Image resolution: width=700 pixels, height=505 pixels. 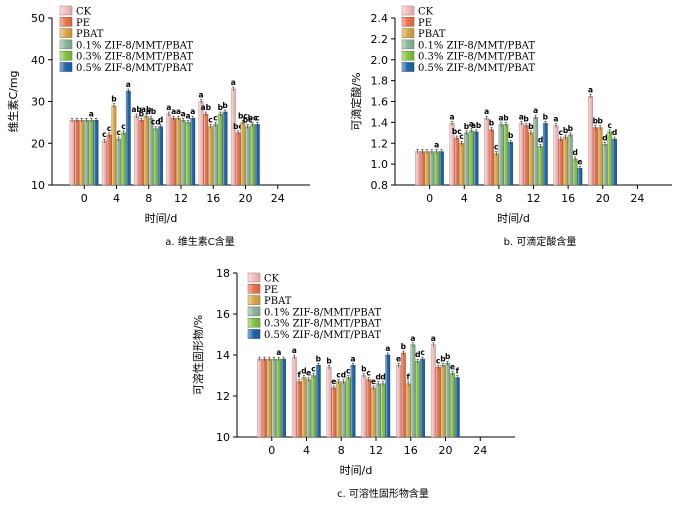 What do you see at coordinates (380, 81) in the screenshot?
I see `y-tick-label: 1.8` at bounding box center [380, 81].